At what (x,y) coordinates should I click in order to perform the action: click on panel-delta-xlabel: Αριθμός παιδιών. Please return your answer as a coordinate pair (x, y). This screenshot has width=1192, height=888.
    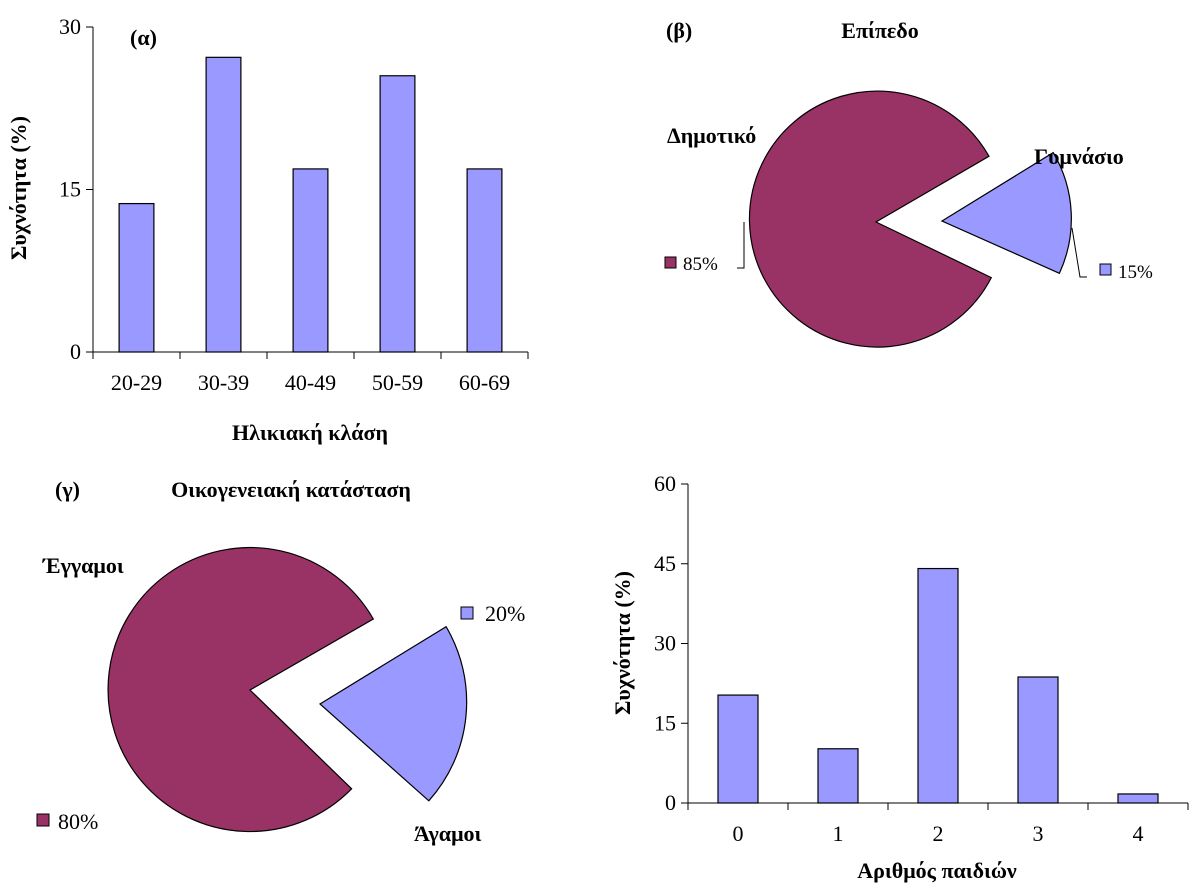
    Looking at the image, I should click on (937, 870).